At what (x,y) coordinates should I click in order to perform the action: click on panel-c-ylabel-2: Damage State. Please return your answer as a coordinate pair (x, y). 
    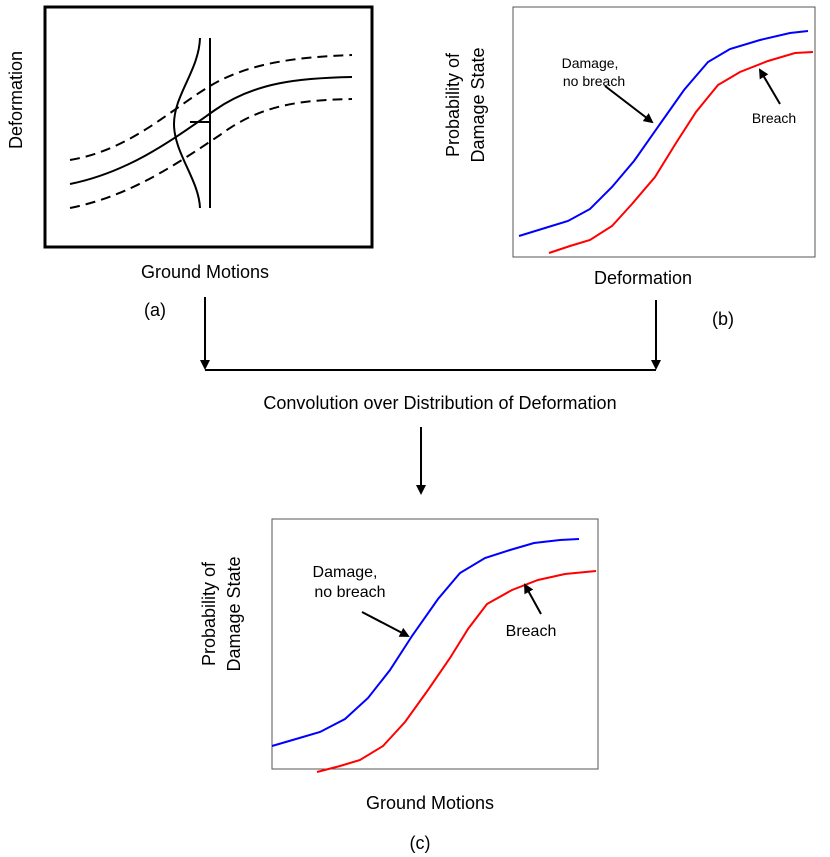
    Looking at the image, I should click on (234, 613).